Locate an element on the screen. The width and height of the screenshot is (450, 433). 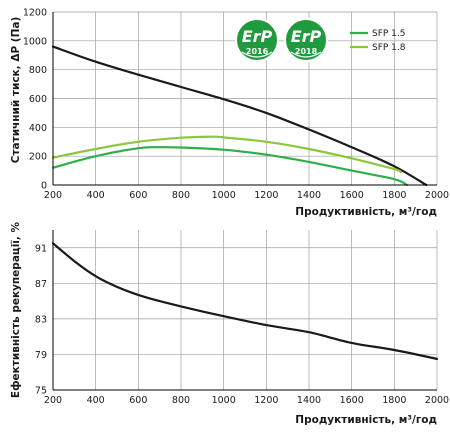
top-x-tick-label: 200 is located at coordinates (53, 195).